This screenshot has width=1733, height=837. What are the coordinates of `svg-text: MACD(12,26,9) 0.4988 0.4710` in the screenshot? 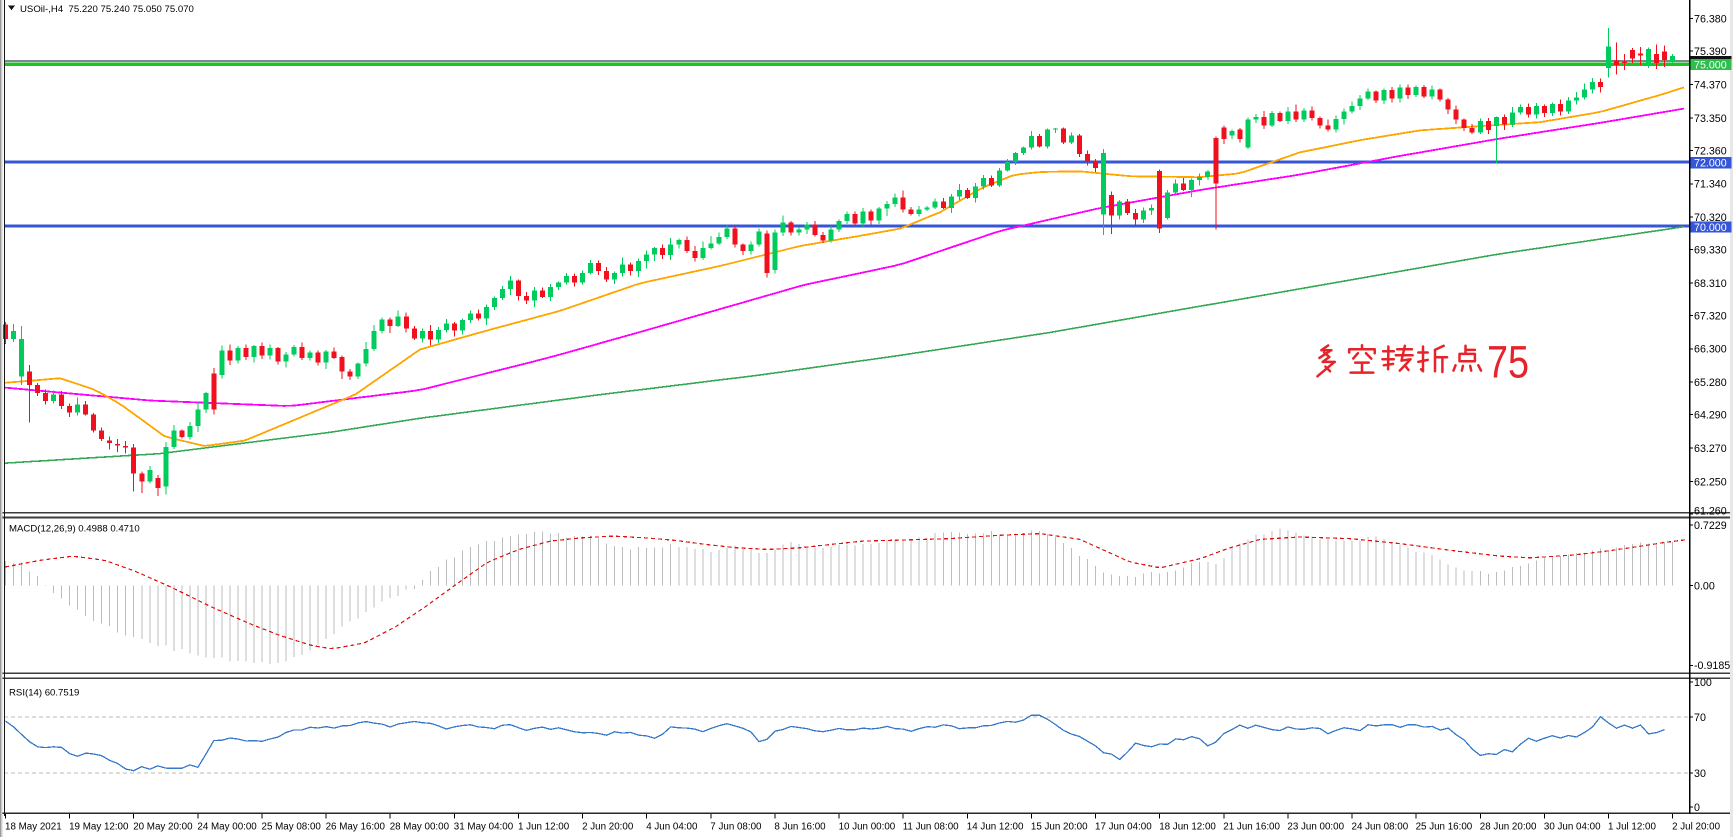 It's located at (74, 529).